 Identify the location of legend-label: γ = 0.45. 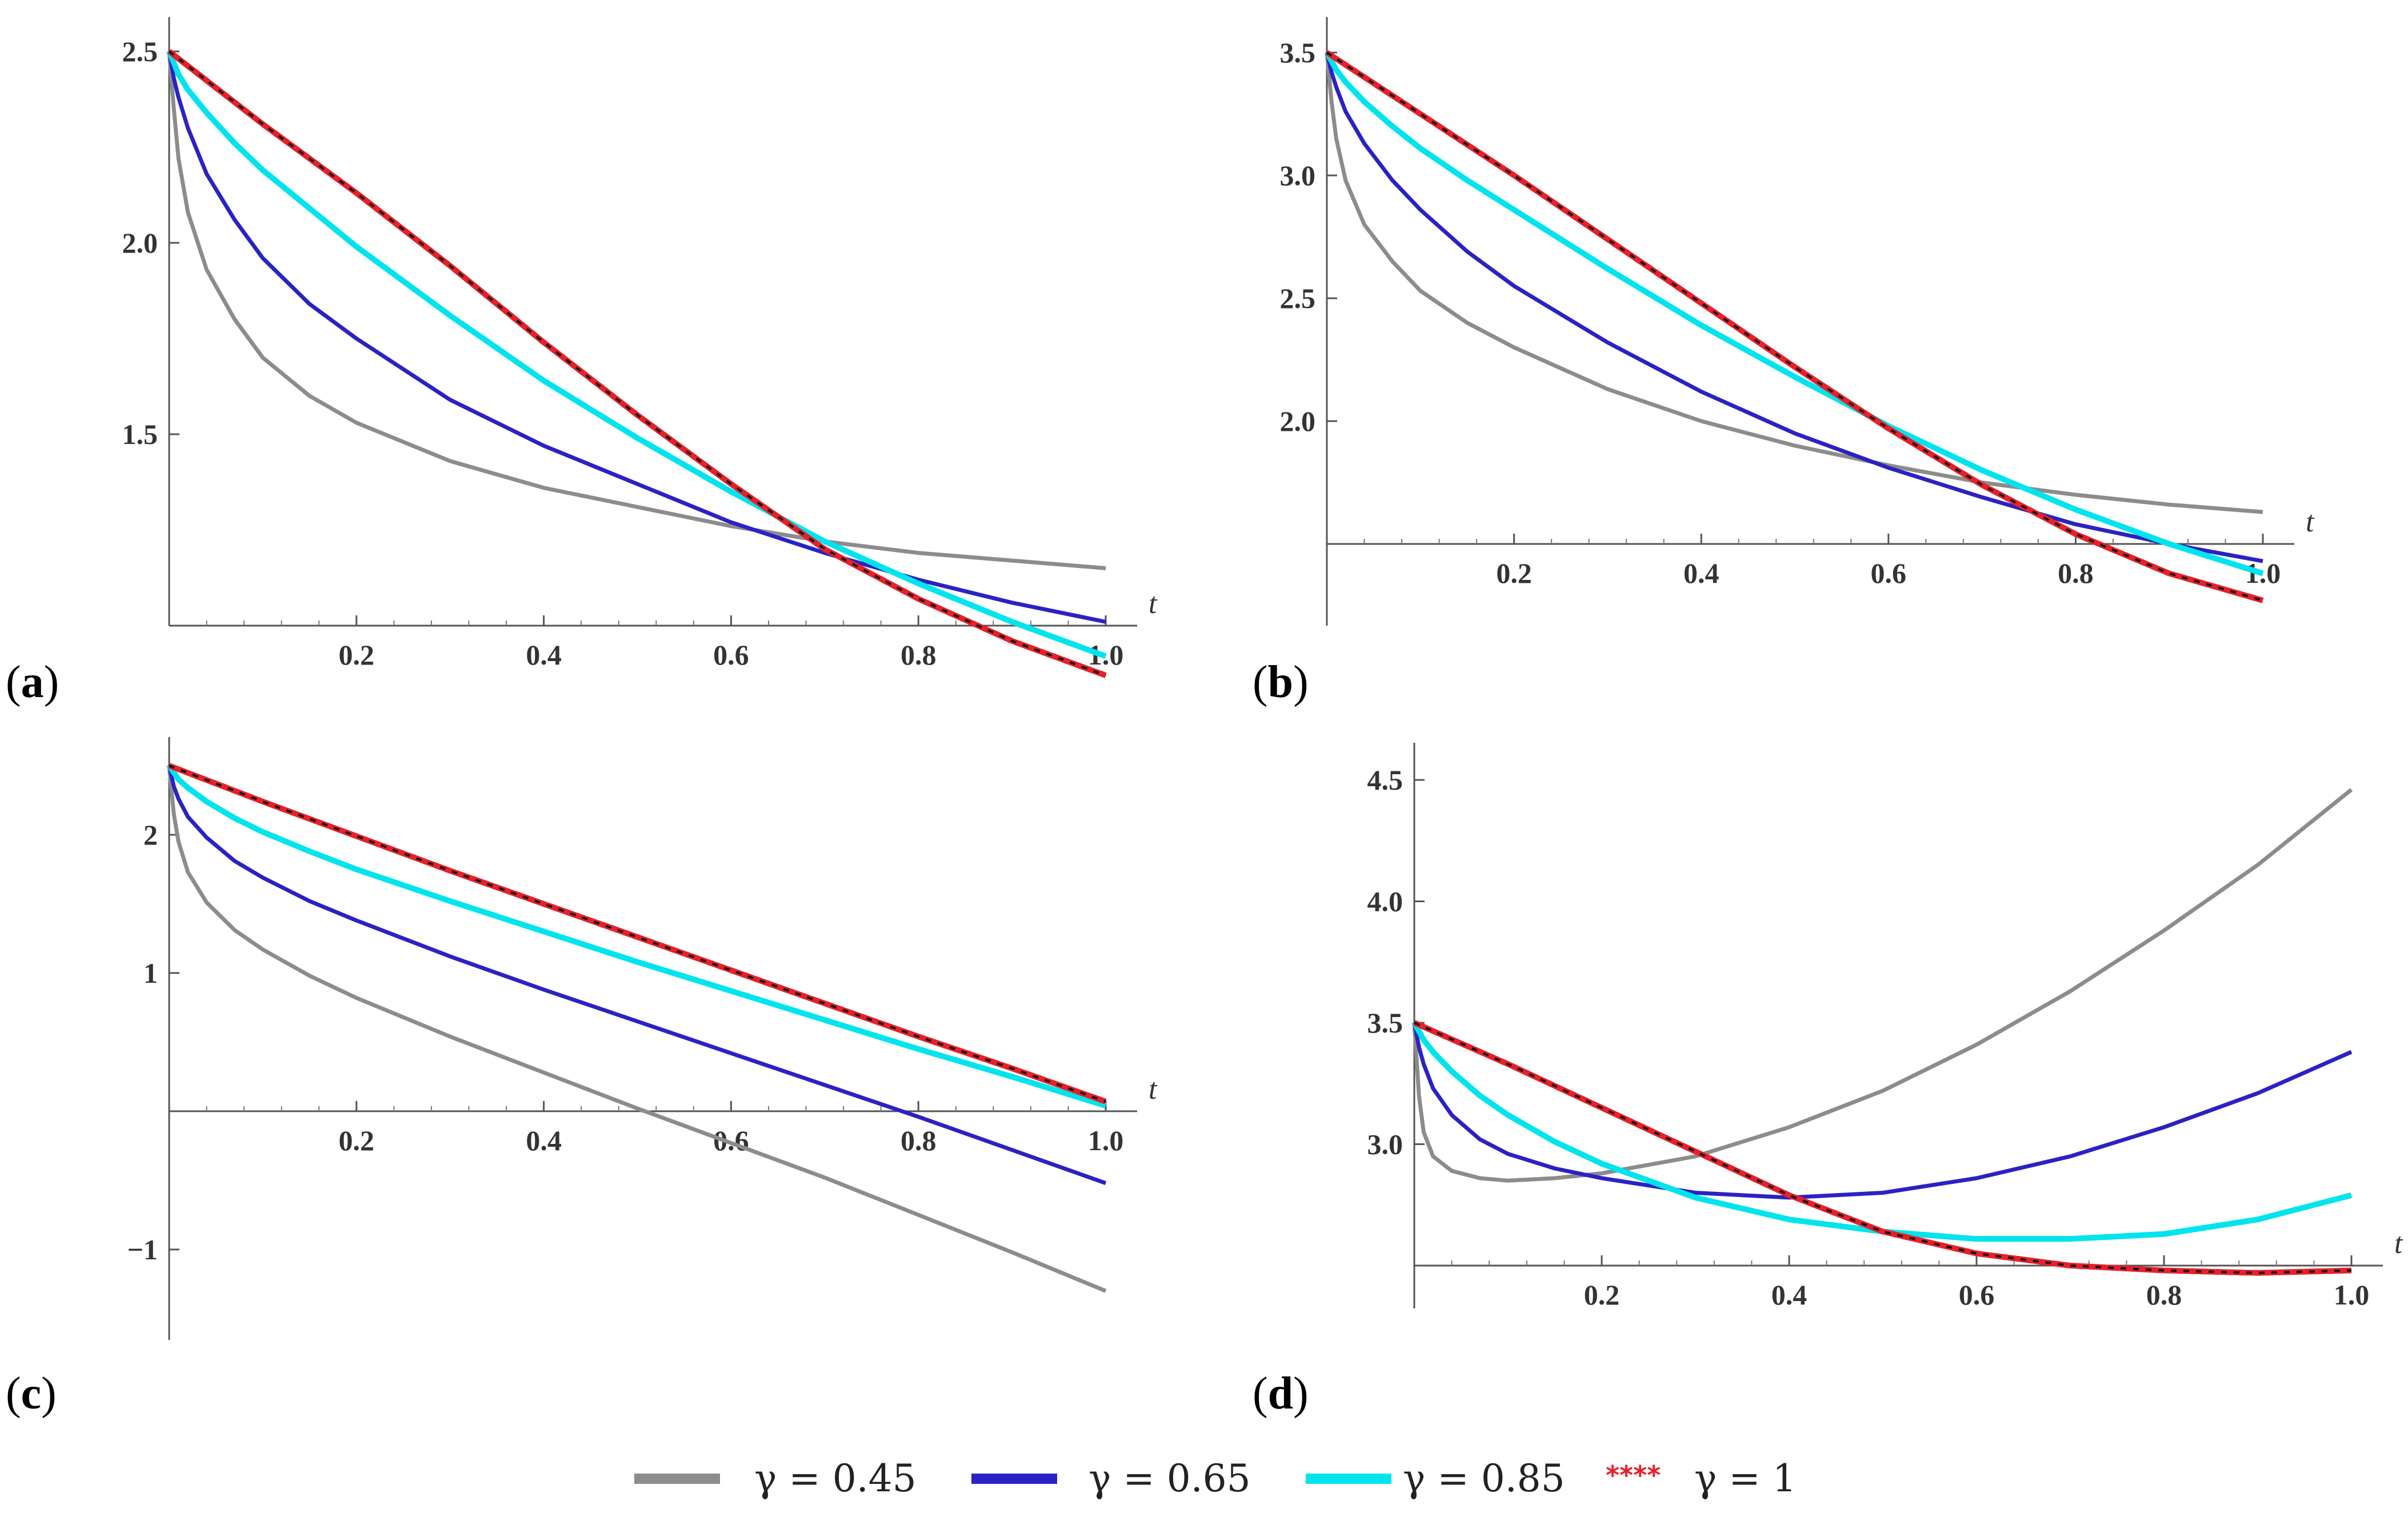
(835, 1478).